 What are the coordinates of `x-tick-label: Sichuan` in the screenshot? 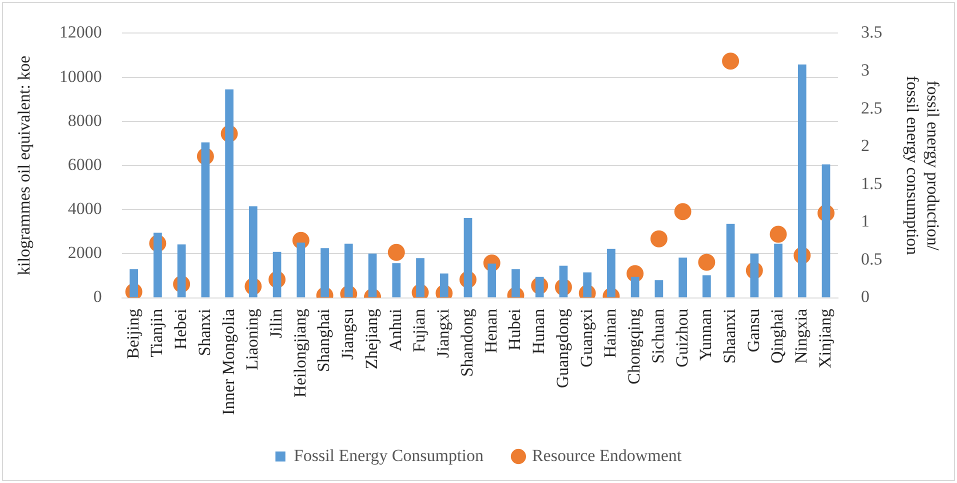 It's located at (658, 336).